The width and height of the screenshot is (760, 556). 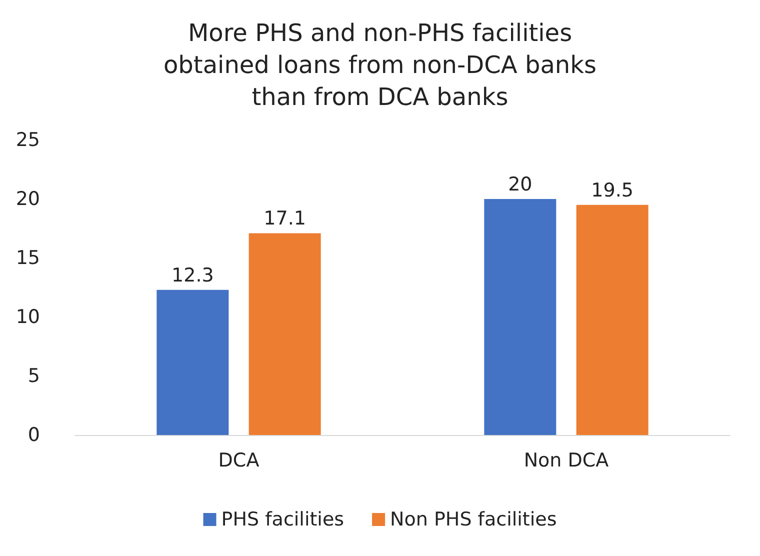 I want to click on y-tick-label: 0, so click(x=34, y=435).